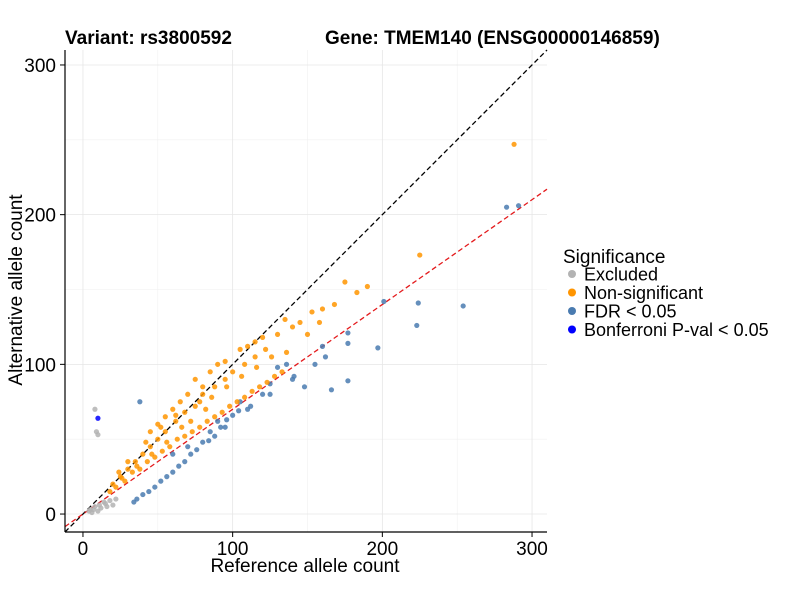  What do you see at coordinates (676, 330) in the screenshot?
I see `legend-entry-label: Bonferroni P-val < 0.05` at bounding box center [676, 330].